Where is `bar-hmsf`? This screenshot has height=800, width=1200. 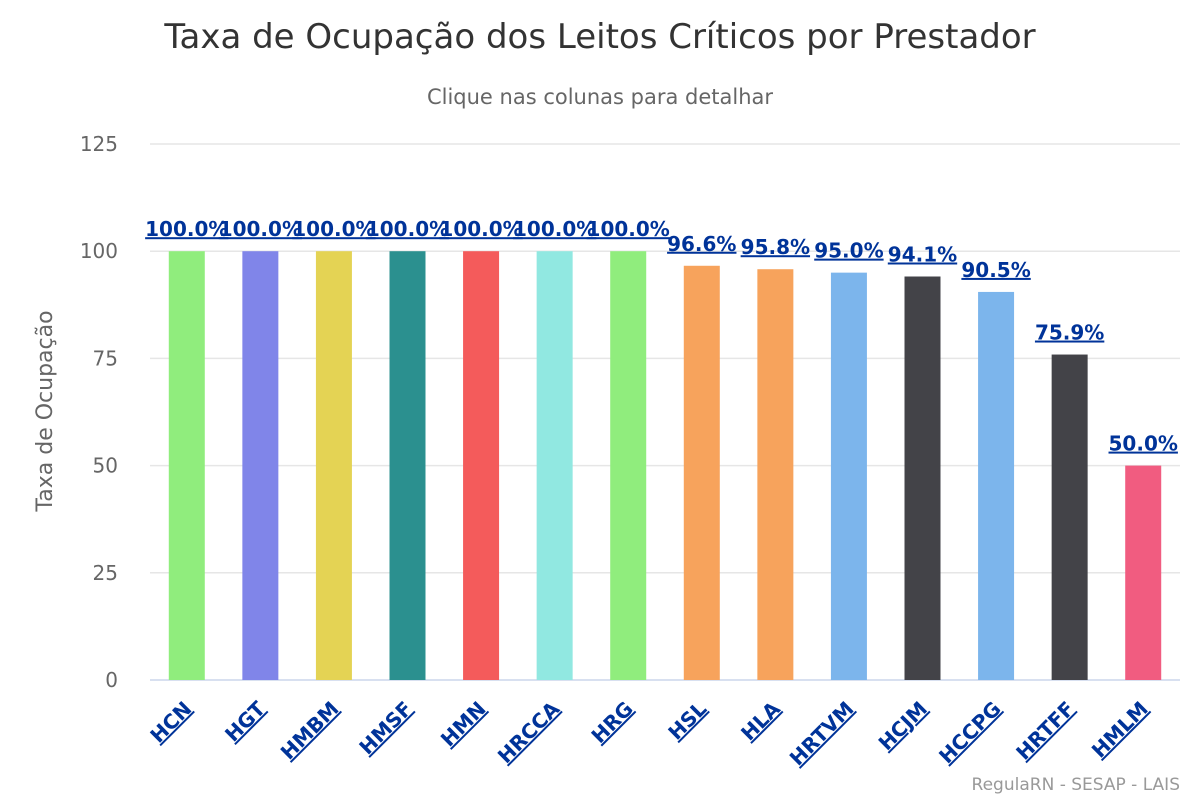
bar-hmsf is located at coordinates (407, 465).